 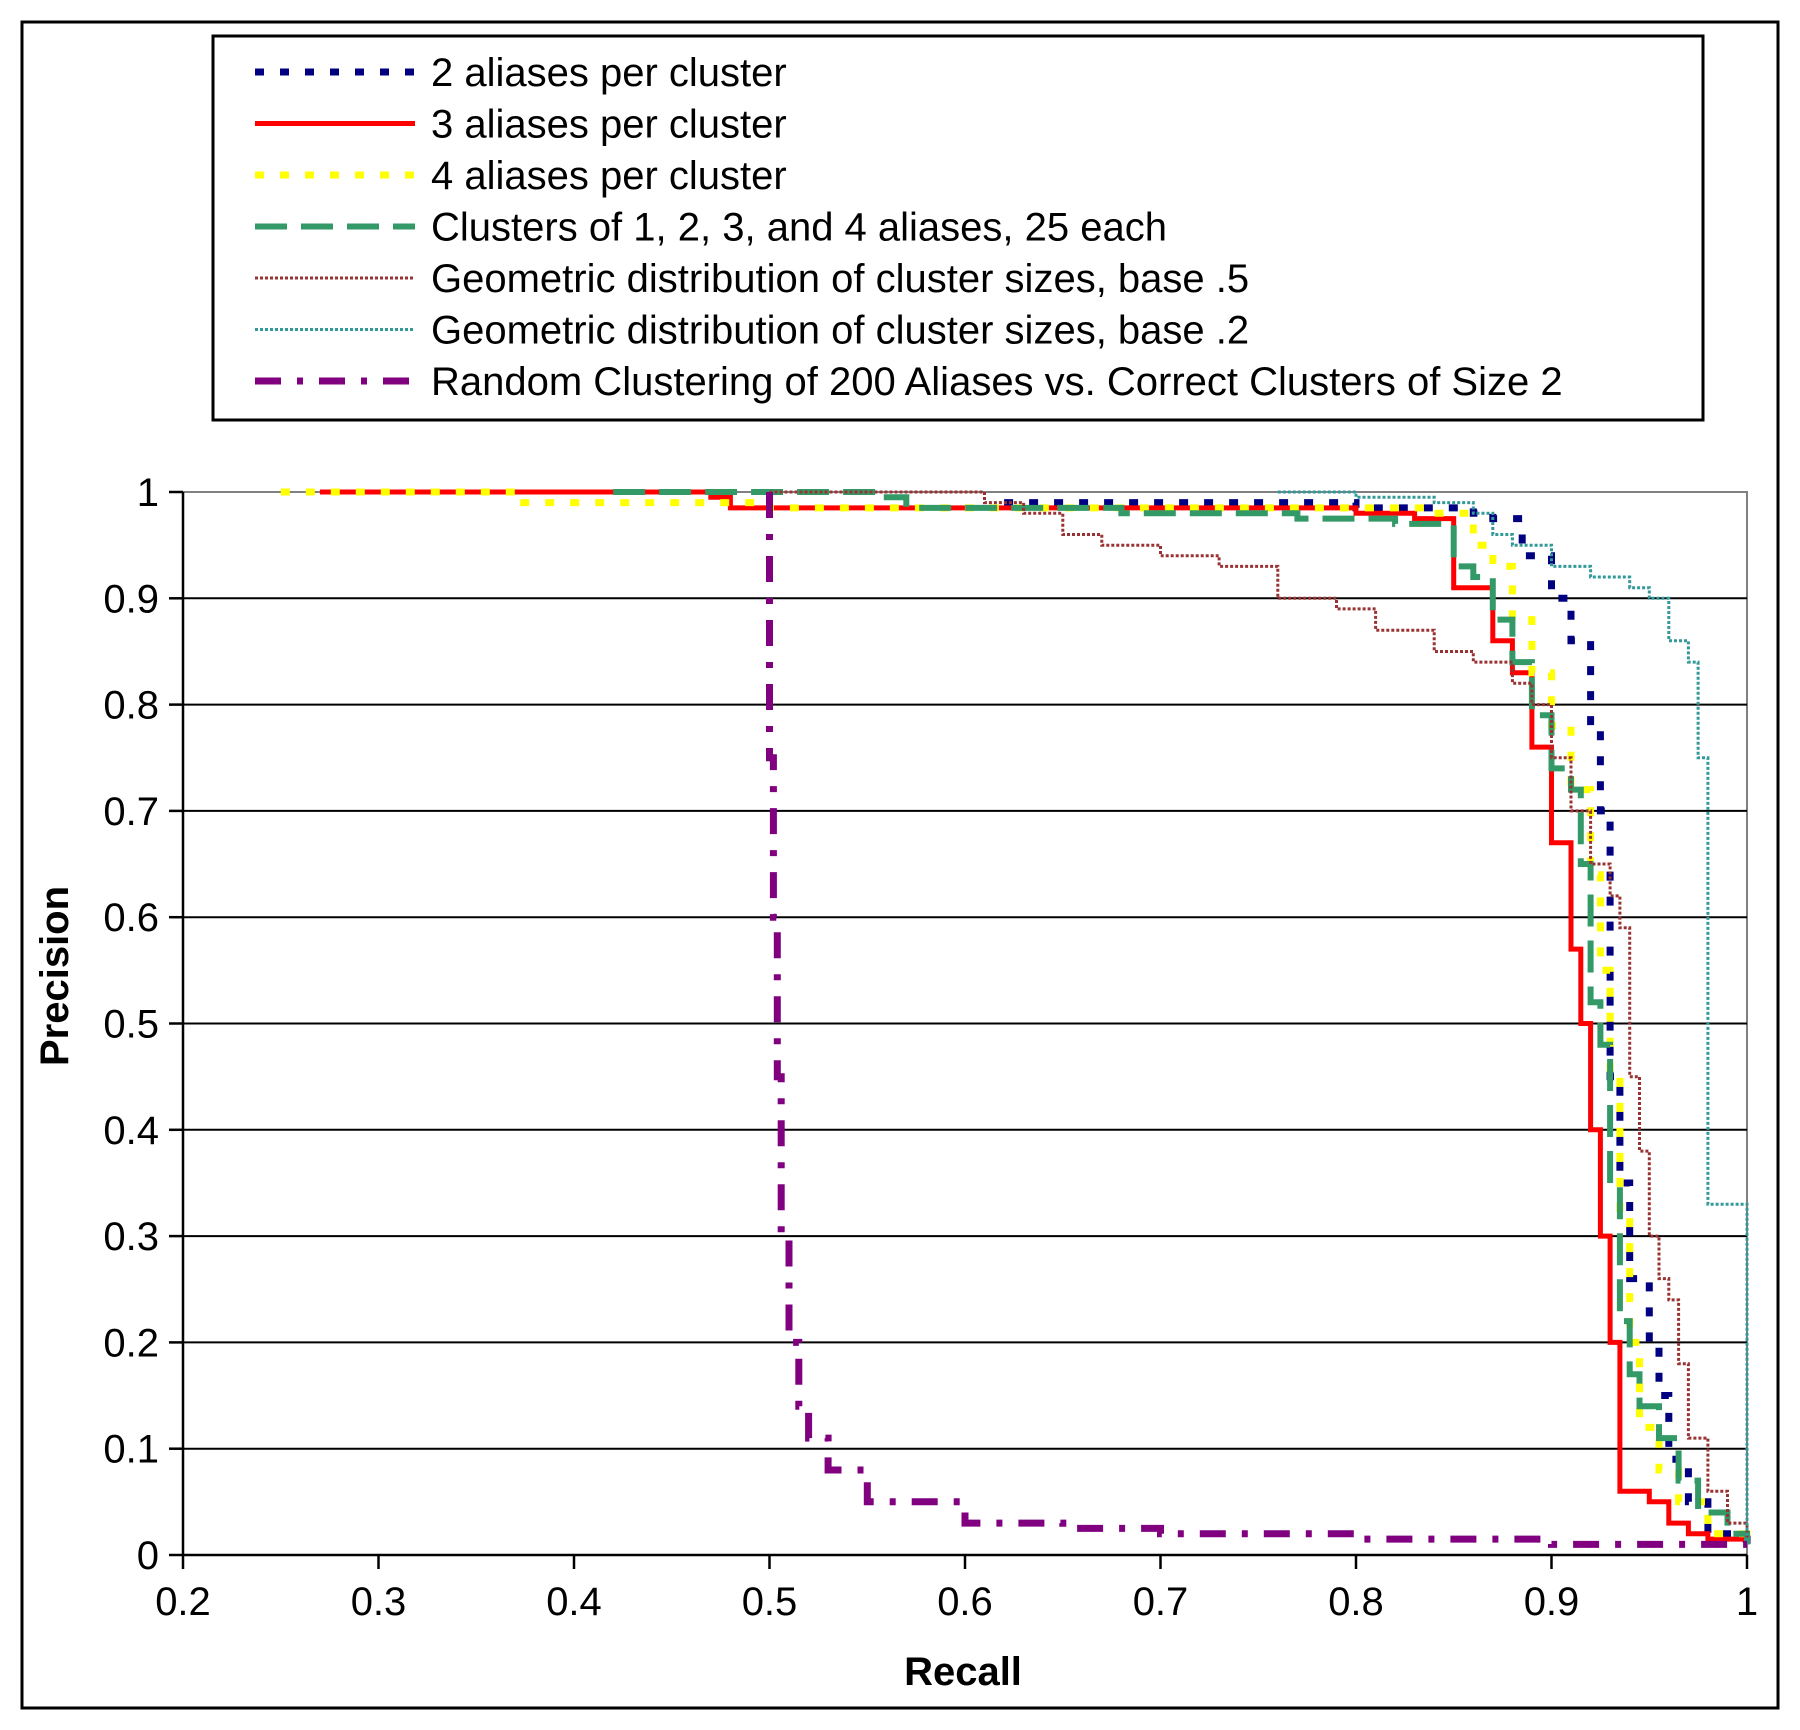 I want to click on x-tick-label: 1, so click(x=1747, y=1602).